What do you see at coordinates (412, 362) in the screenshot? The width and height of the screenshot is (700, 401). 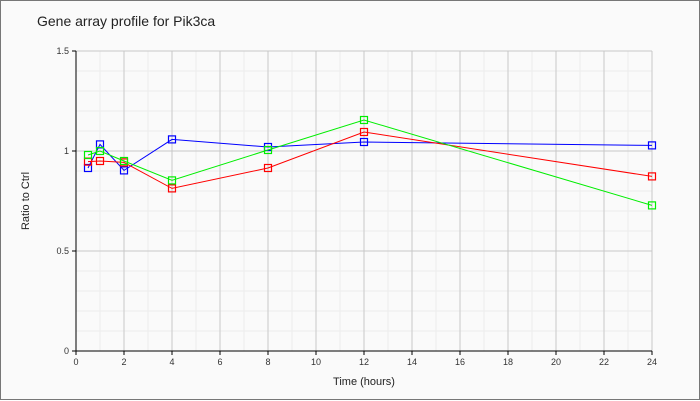 I see `x-tick-label: 14` at bounding box center [412, 362].